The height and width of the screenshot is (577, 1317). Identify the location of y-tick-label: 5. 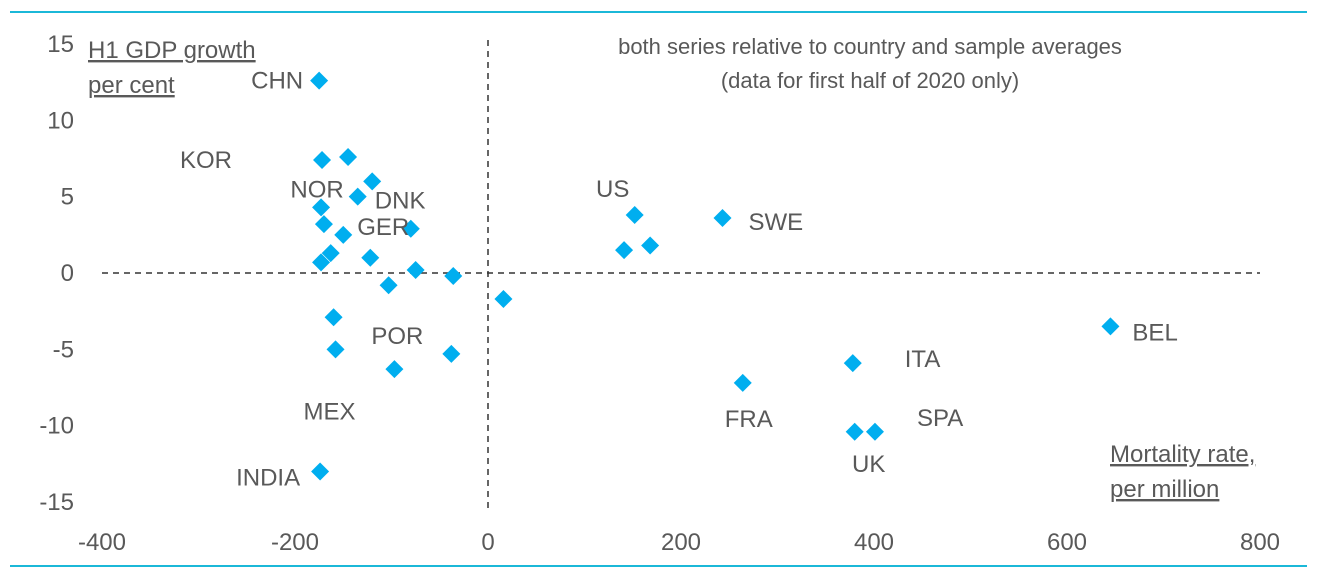
(67, 197).